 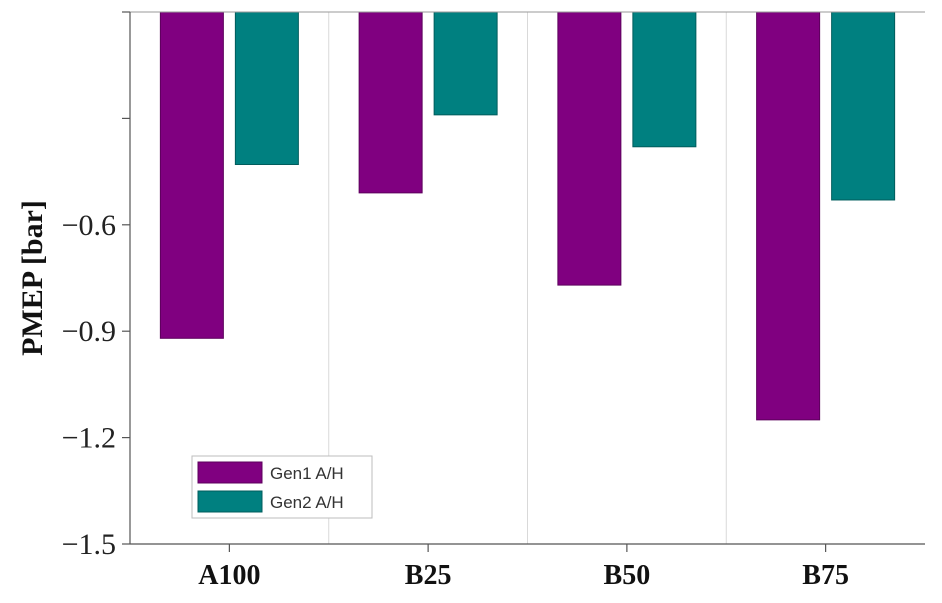 I want to click on legend: Gen1 A/H Gen2 A/H, so click(x=282, y=487).